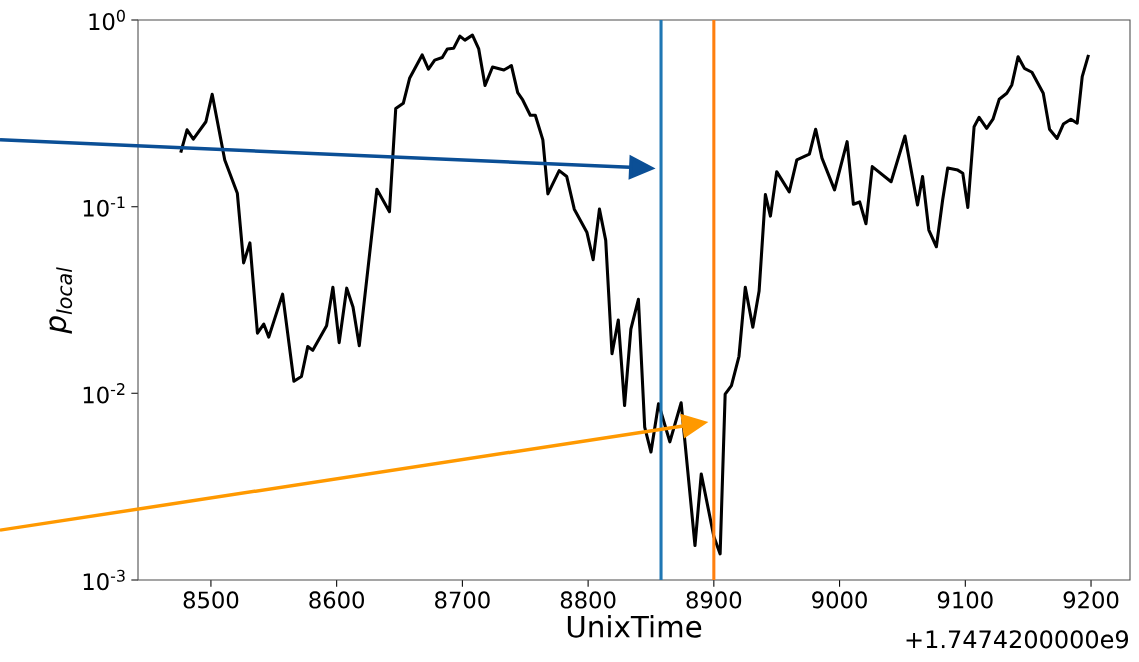 Image resolution: width=1139 pixels, height=662 pixels. What do you see at coordinates (107, 20) in the screenshot?
I see `y-tick-label: 10$^{0}$` at bounding box center [107, 20].